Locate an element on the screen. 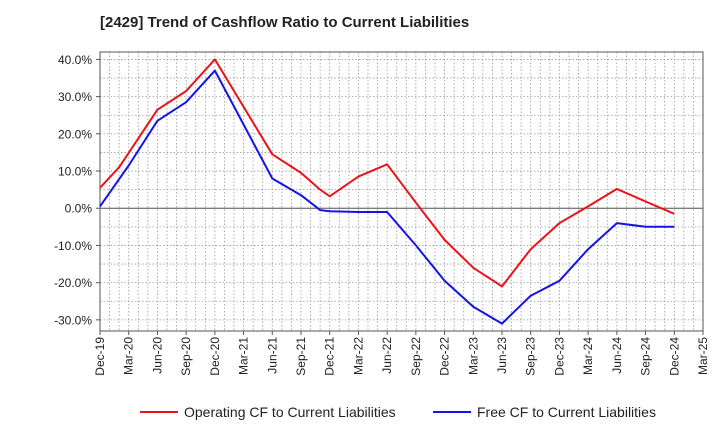  x-tick-label: Dec-22 is located at coordinates (445, 356).